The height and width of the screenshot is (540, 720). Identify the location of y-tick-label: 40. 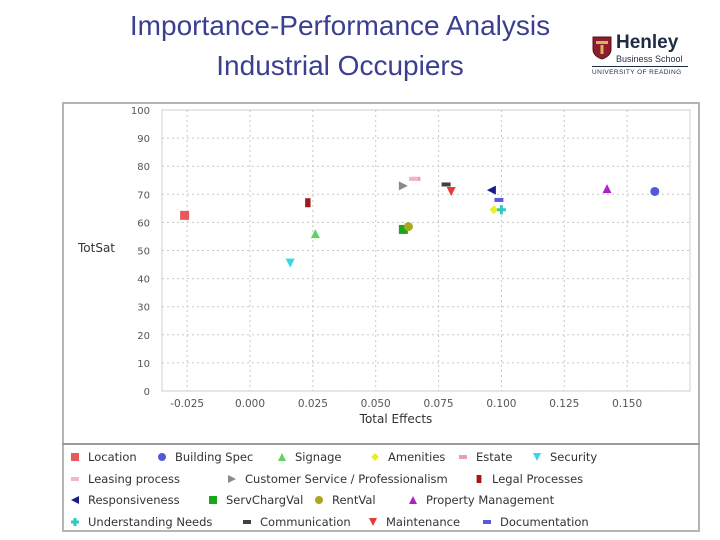
(143, 280).